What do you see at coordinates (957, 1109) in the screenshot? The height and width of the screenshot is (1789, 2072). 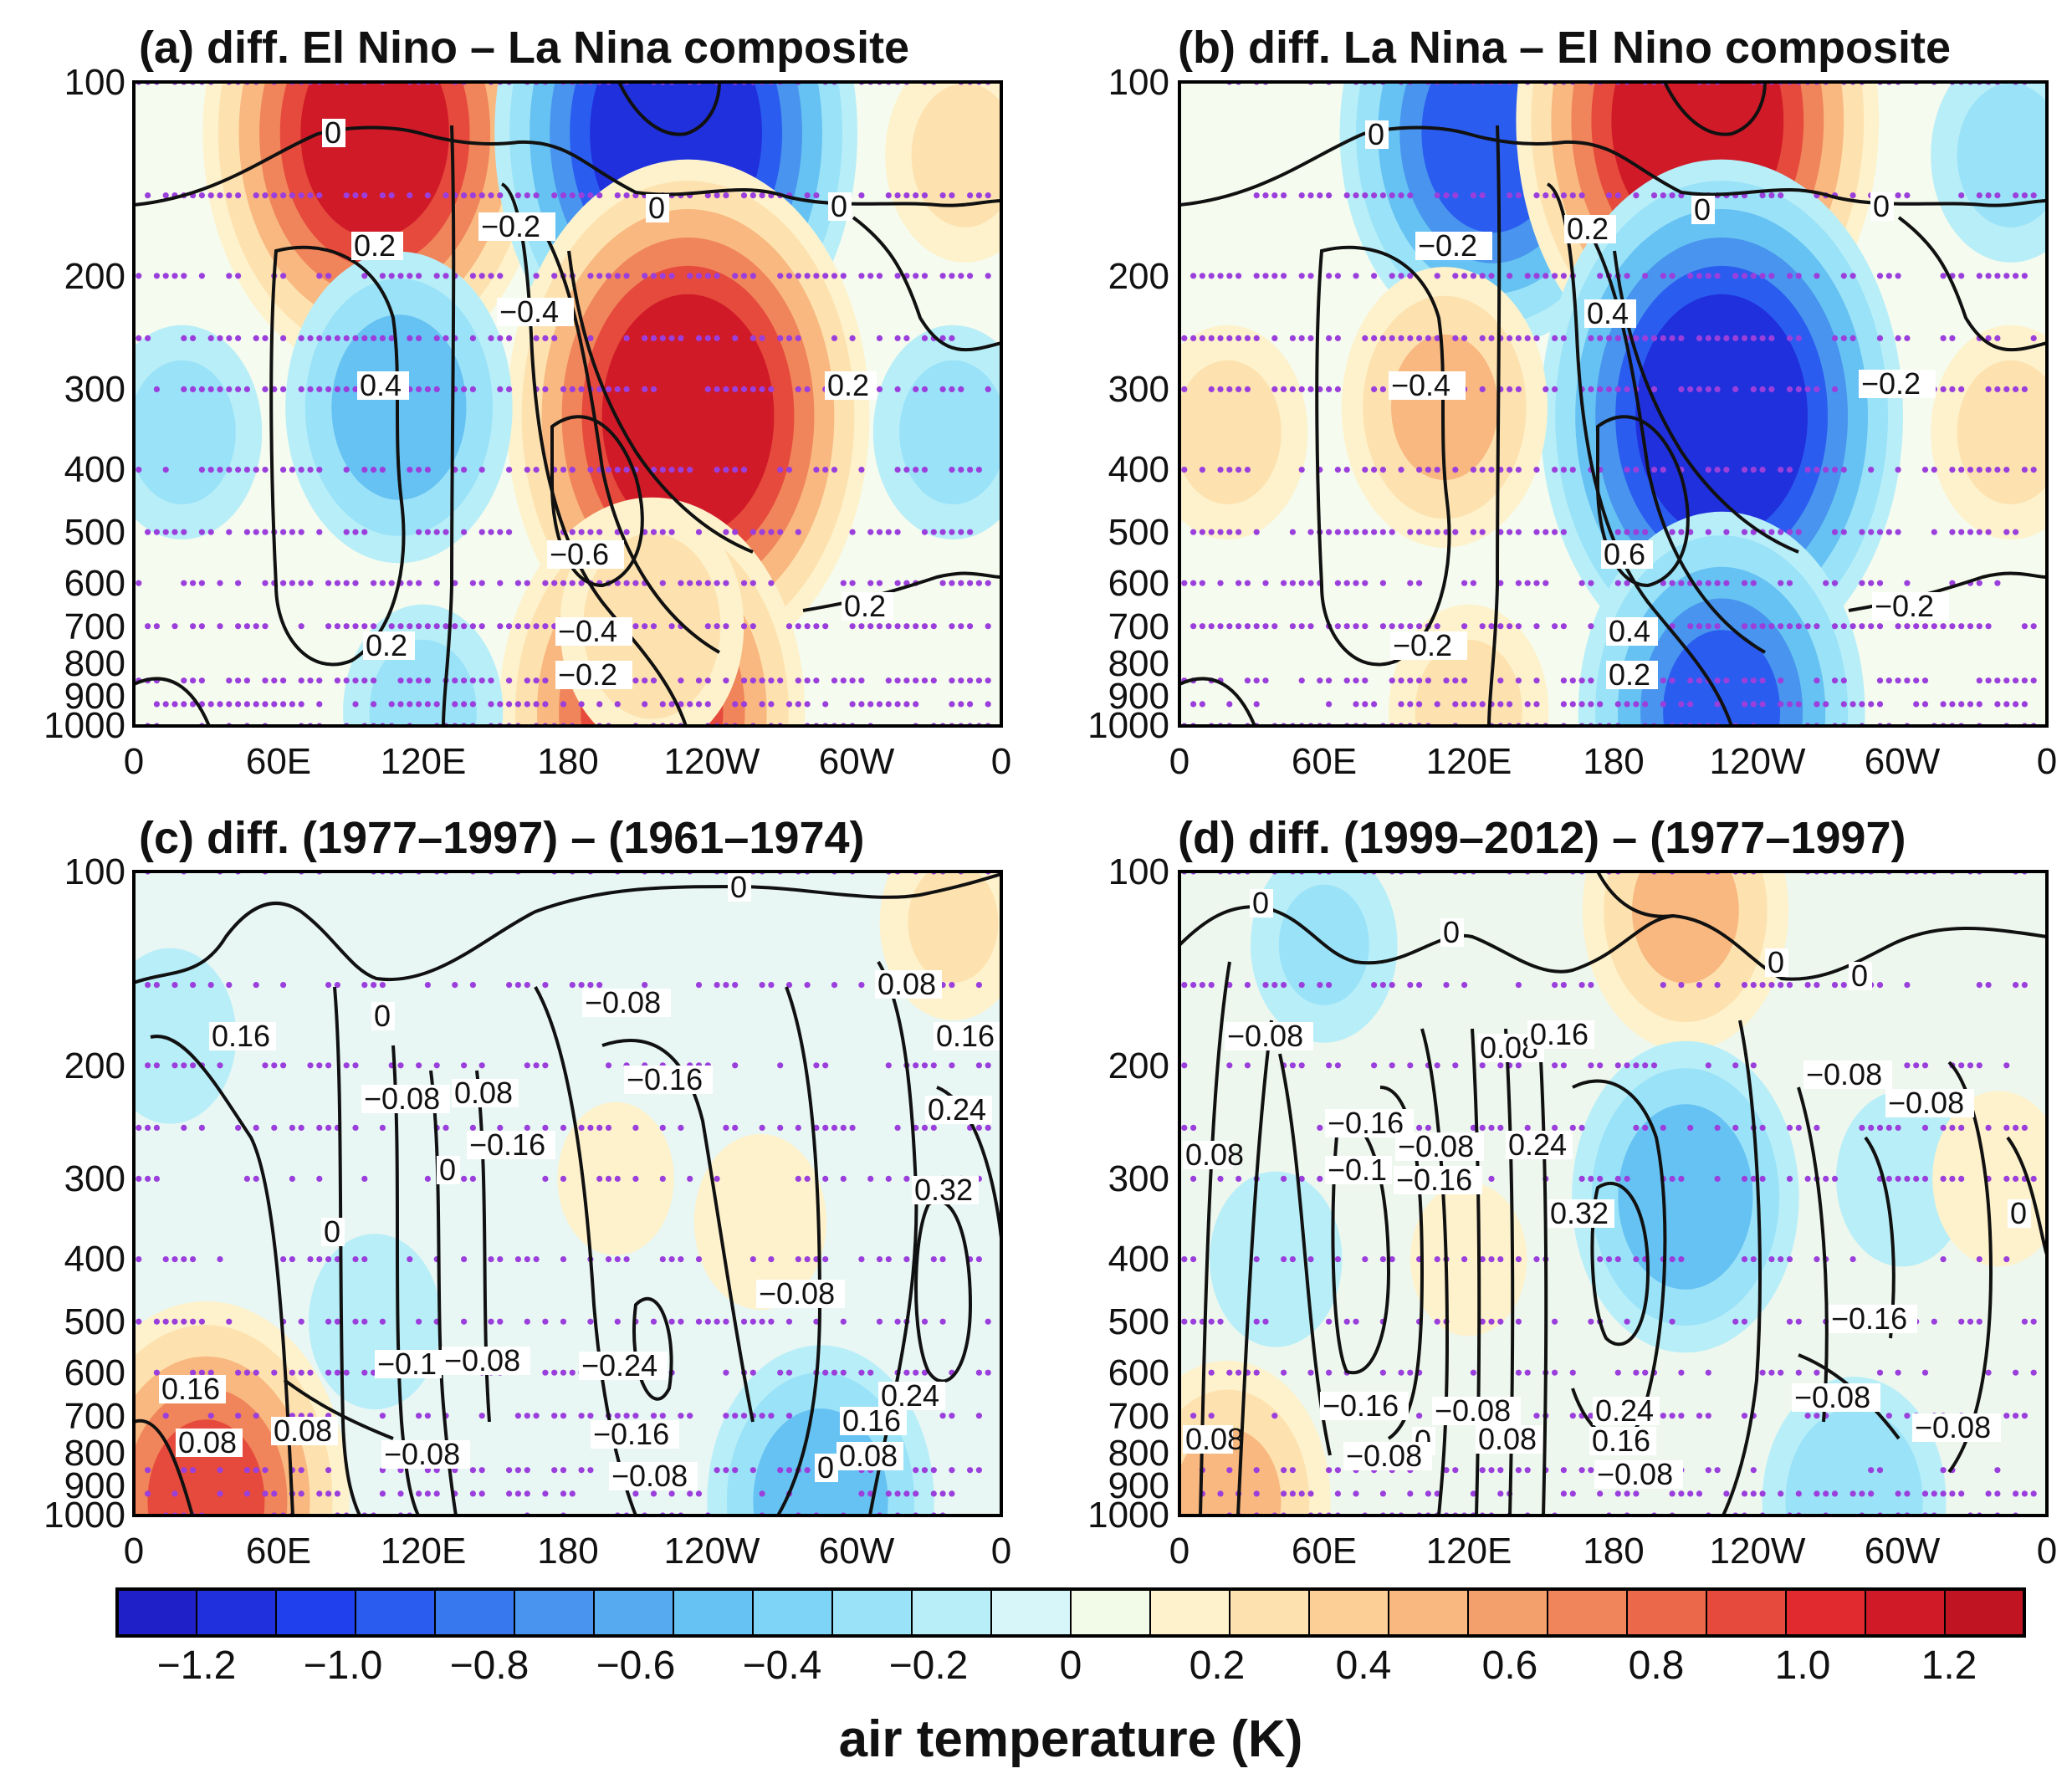 I see `panel-c-clabel: 0.24` at bounding box center [957, 1109].